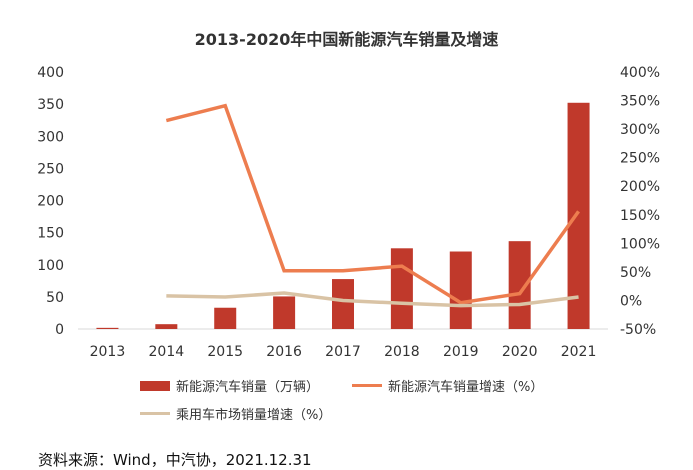 The width and height of the screenshot is (693, 470). Describe the element at coordinates (50, 73) in the screenshot. I see `left-axis-tick: 400` at that location.